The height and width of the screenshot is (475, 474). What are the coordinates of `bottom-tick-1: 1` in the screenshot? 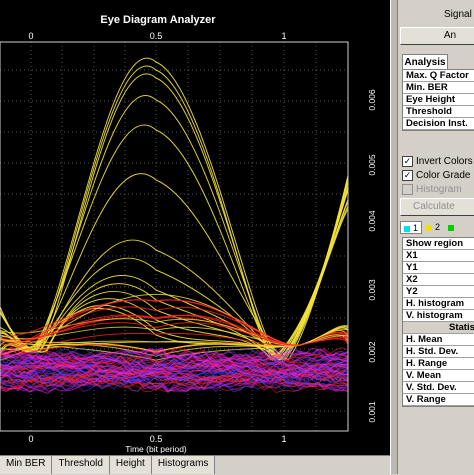 It's located at (283, 439).